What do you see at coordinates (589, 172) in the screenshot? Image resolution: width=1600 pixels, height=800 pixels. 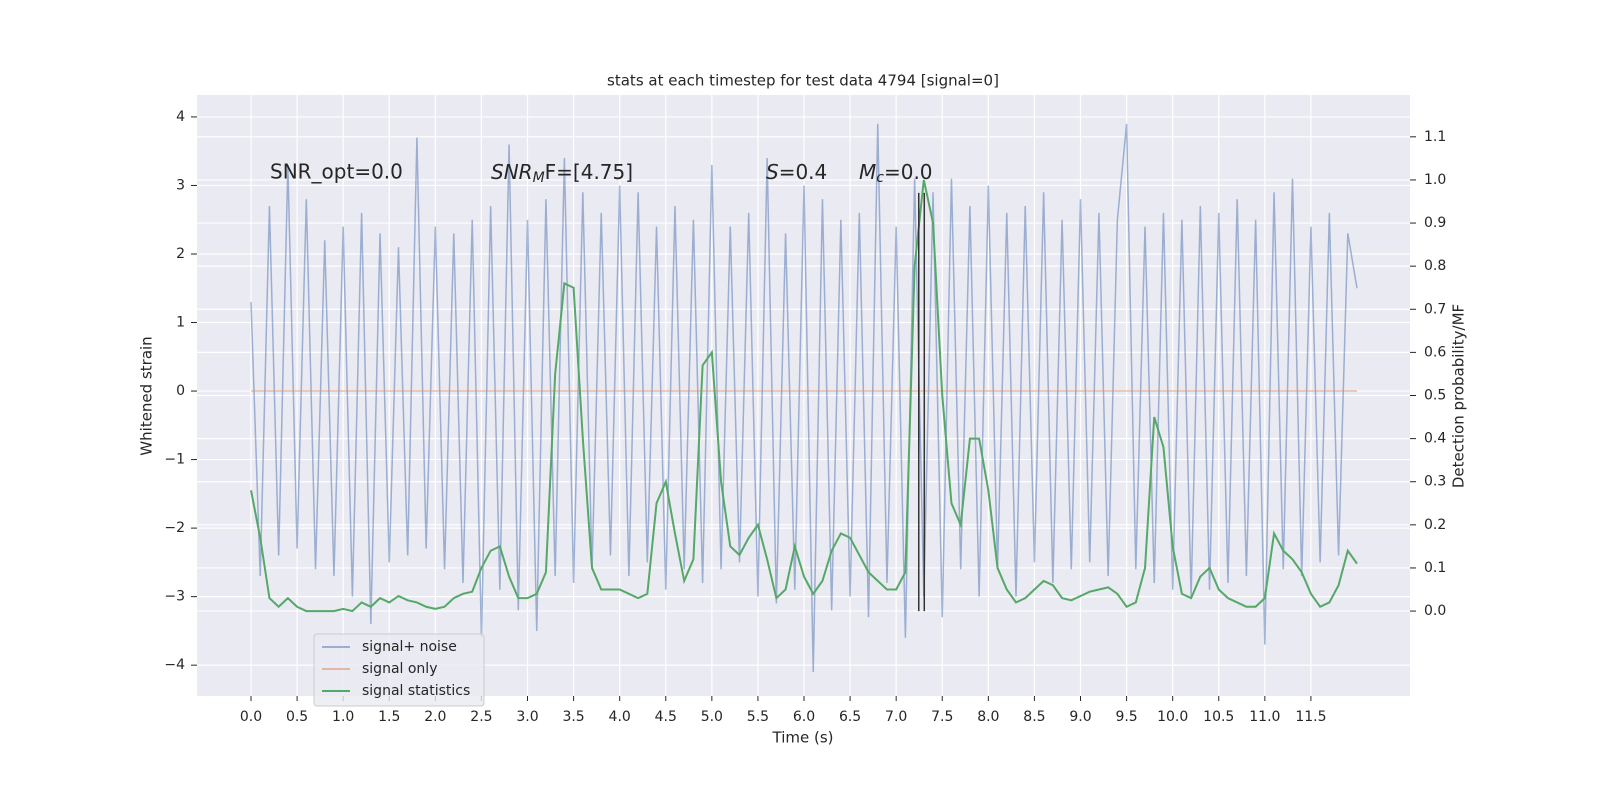 I see `annotation-rest: F=[4.75]` at bounding box center [589, 172].